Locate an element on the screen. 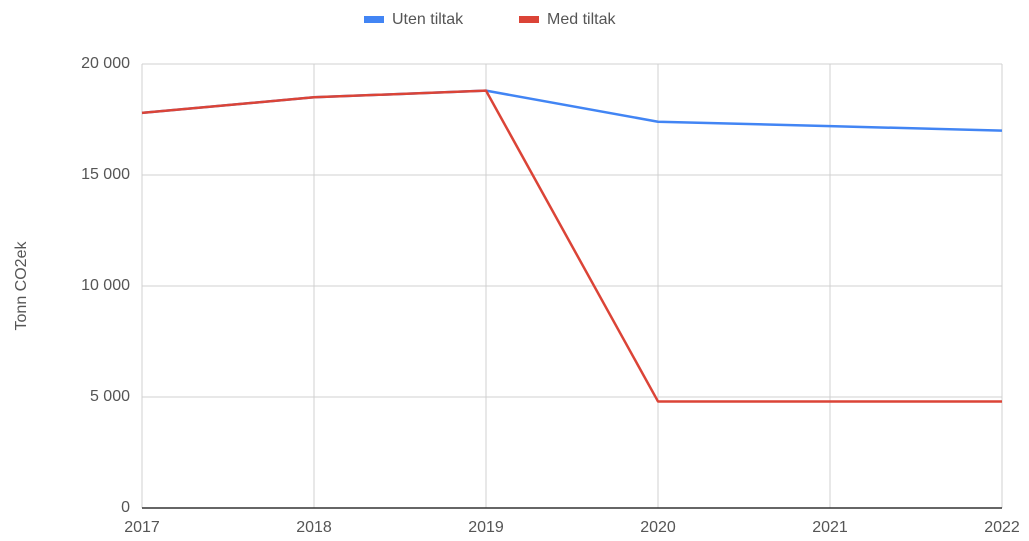 The height and width of the screenshot is (541, 1029). x-tick-label: 2022 is located at coordinates (1002, 527).